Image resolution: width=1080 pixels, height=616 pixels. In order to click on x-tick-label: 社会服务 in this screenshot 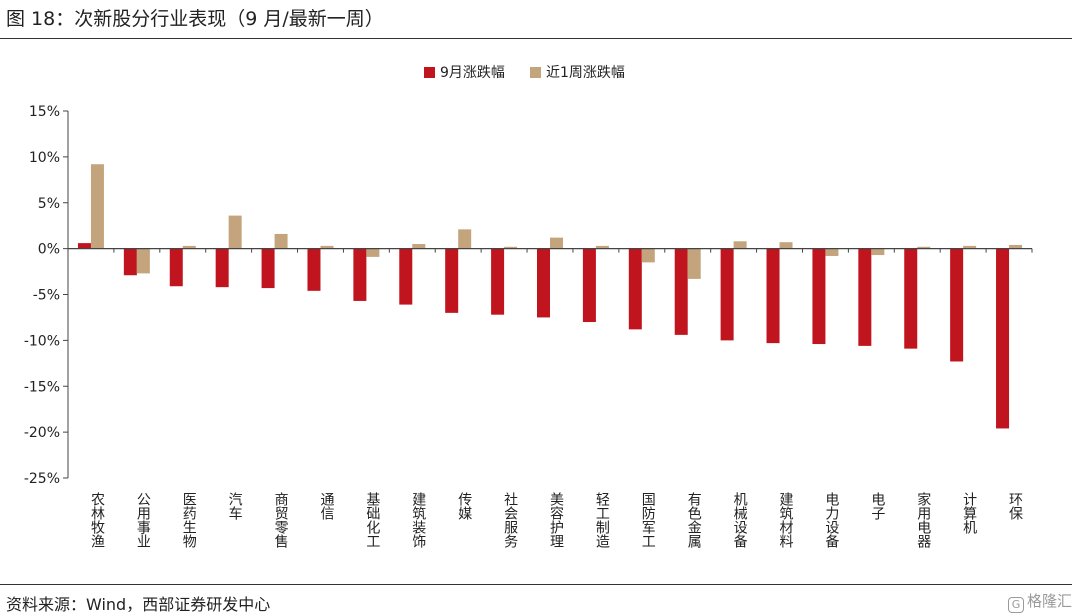, I will do `click(510, 520)`.